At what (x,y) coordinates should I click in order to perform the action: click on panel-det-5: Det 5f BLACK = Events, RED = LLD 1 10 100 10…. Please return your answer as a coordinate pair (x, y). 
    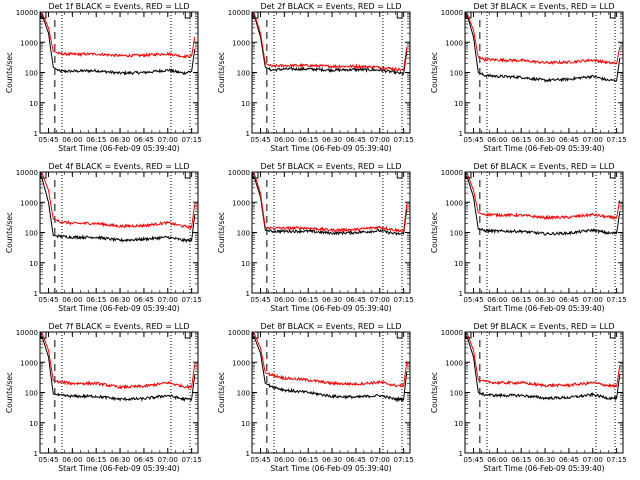
    Looking at the image, I should click on (315, 237).